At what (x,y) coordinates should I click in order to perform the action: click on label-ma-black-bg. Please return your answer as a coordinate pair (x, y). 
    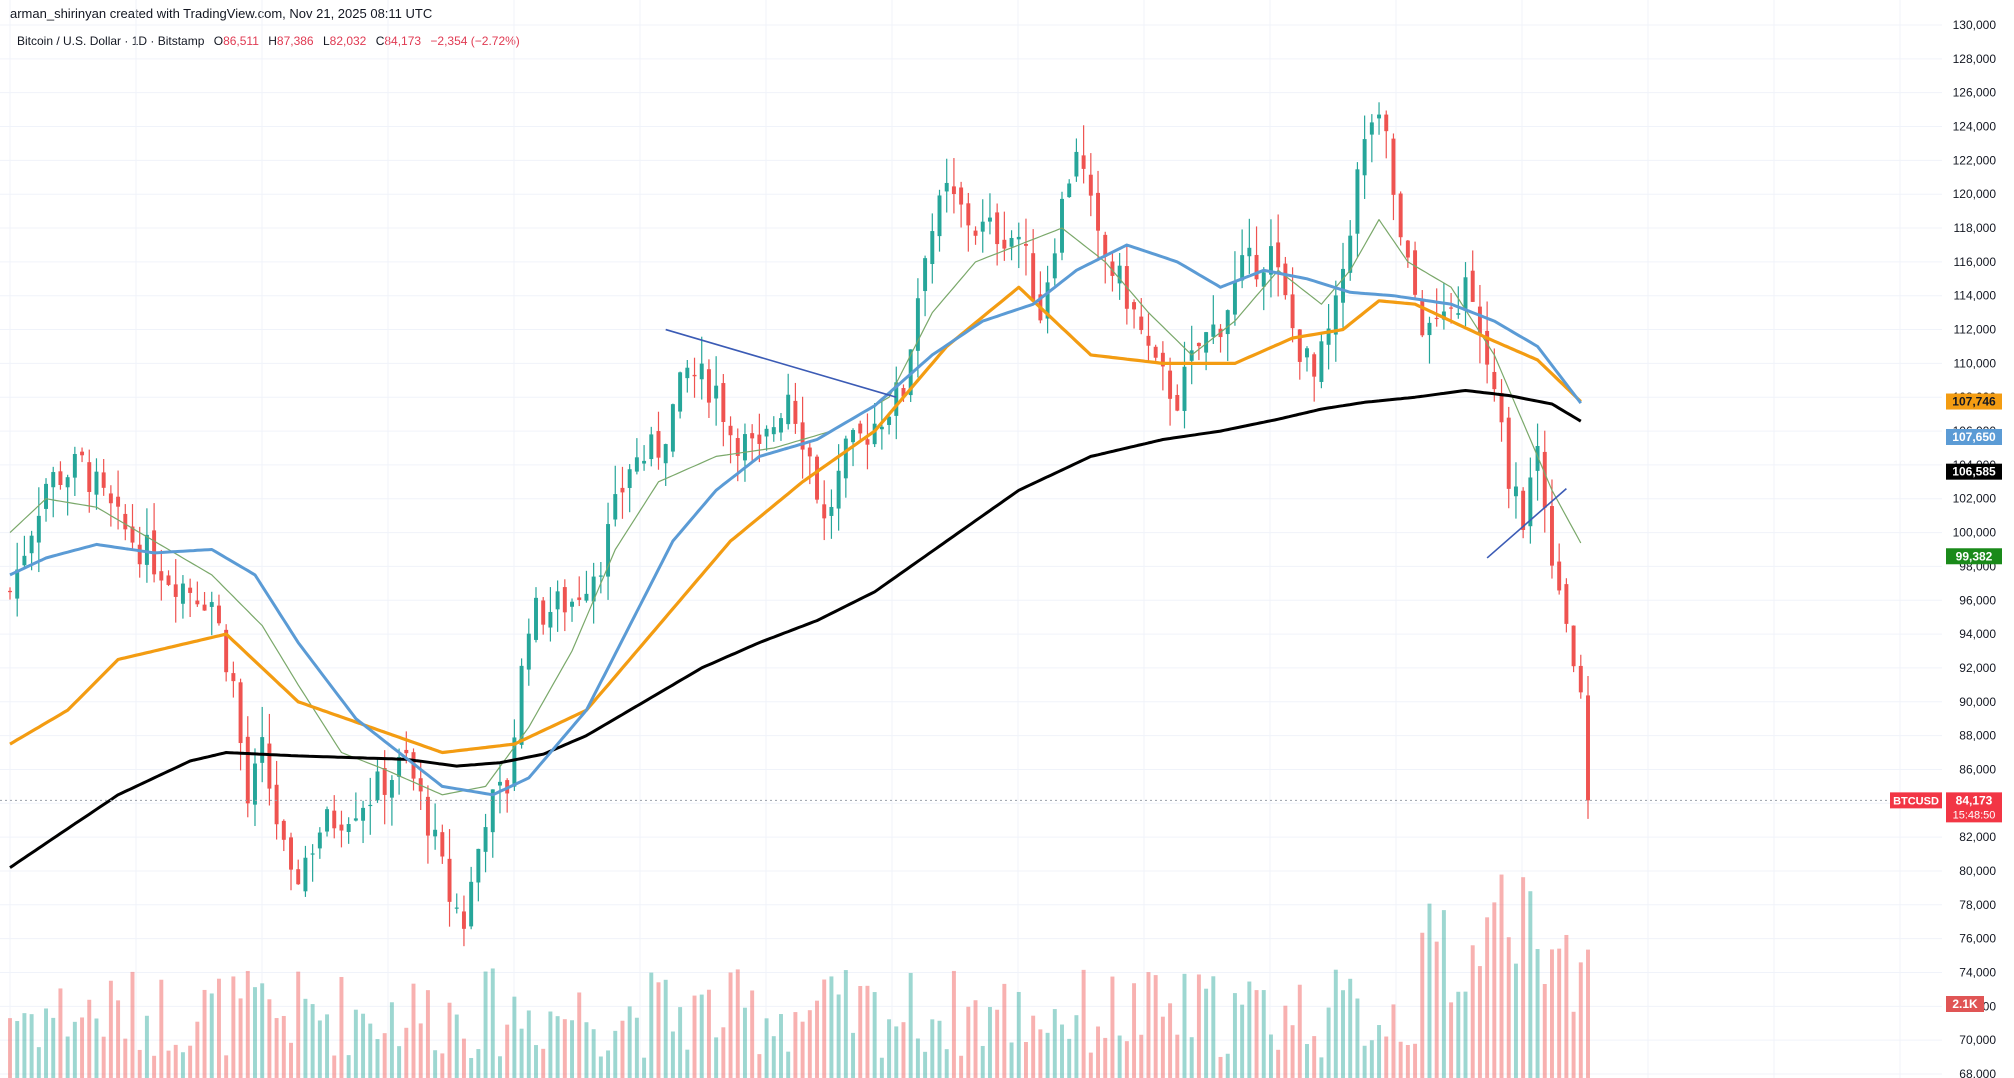
    Looking at the image, I should click on (1974, 471).